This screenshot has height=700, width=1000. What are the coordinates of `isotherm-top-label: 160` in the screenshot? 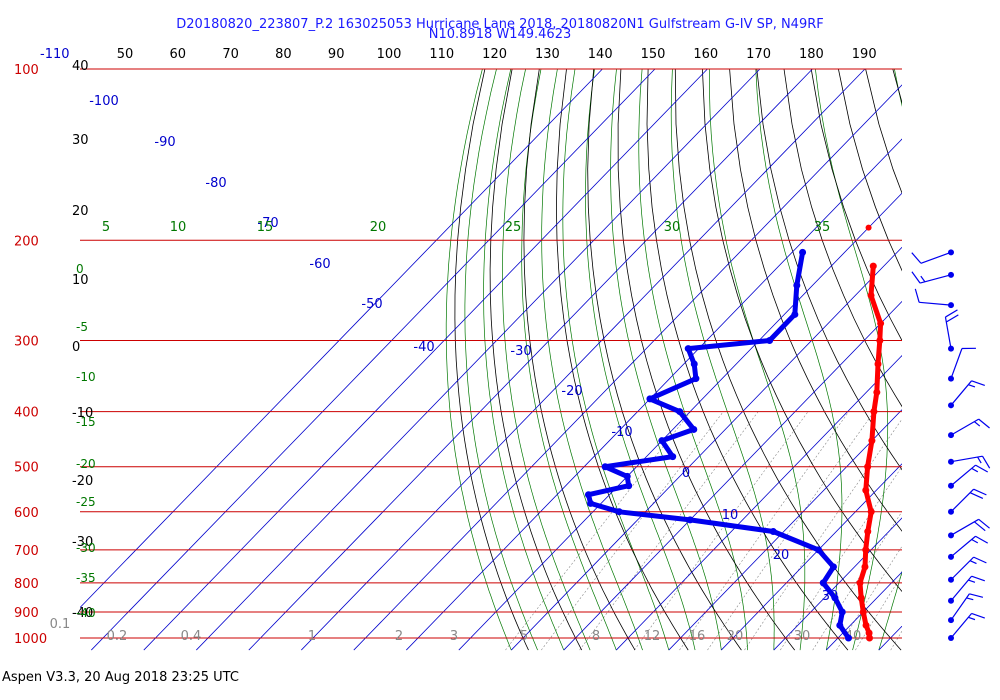 It's located at (705, 54).